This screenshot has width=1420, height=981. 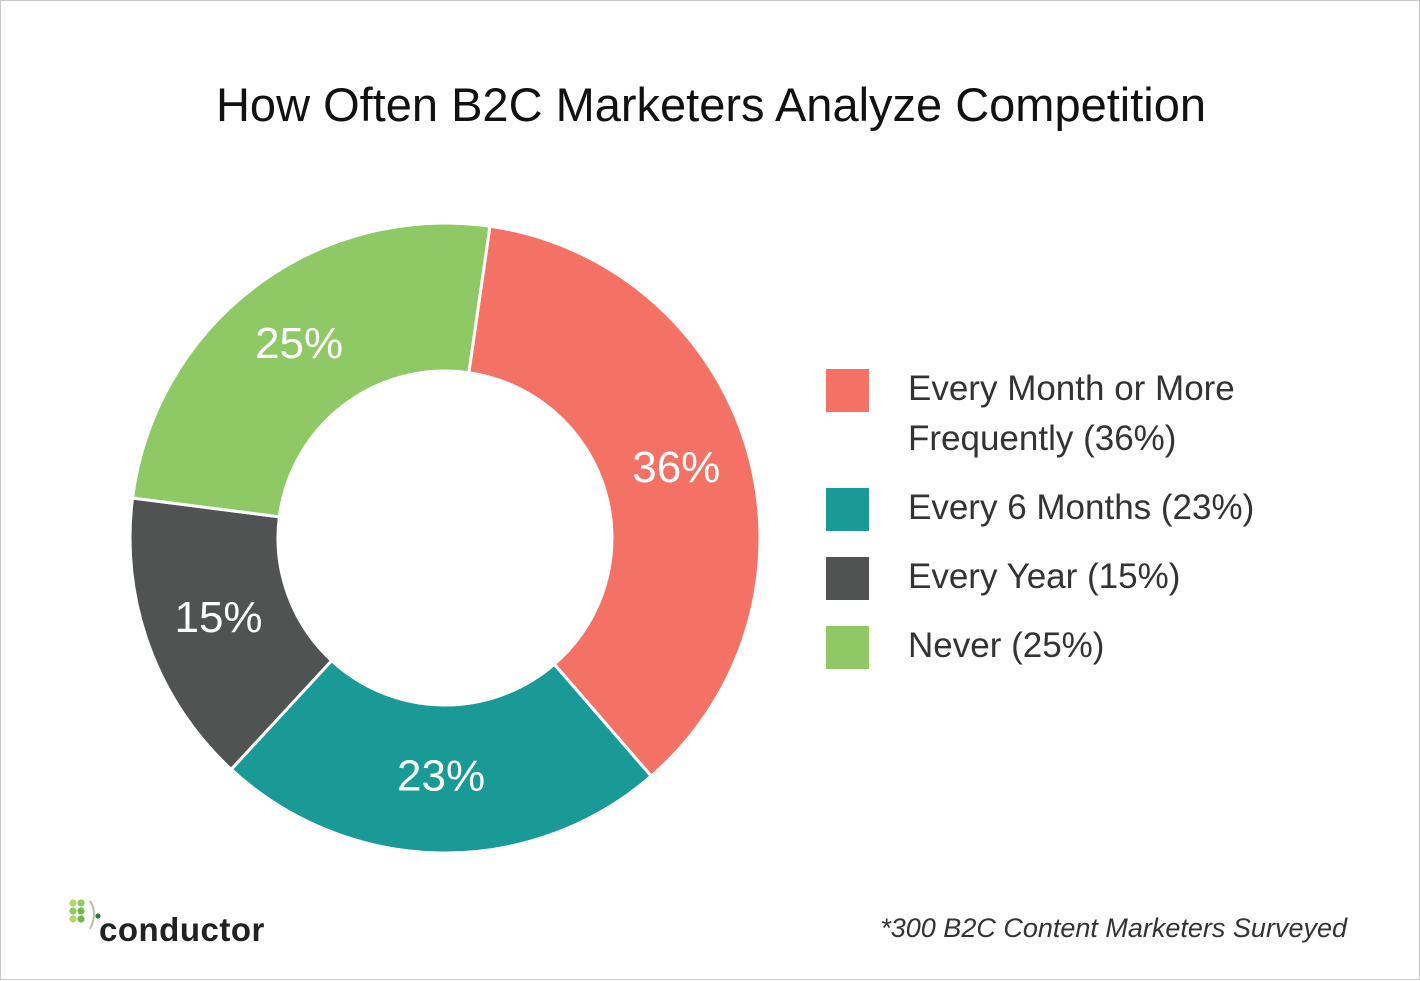 I want to click on logo-text: conductor, so click(x=182, y=929).